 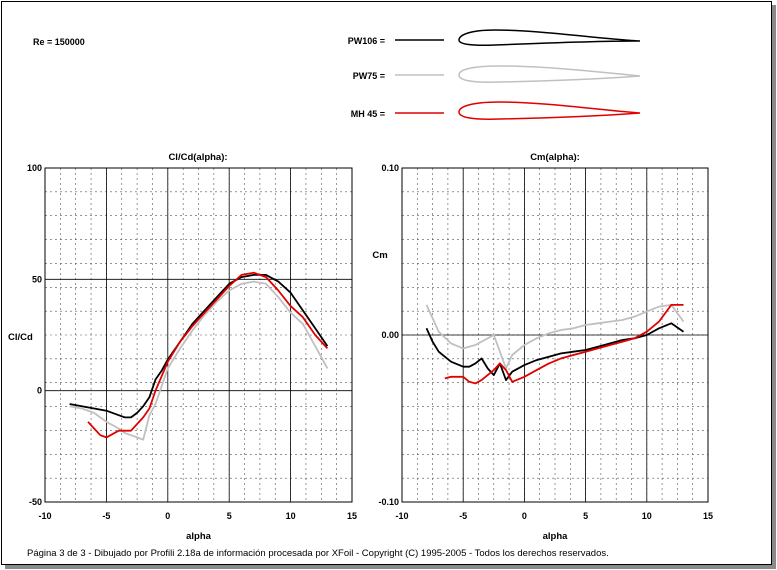 What do you see at coordinates (35, 502) in the screenshot?
I see `y-tick-label: -50` at bounding box center [35, 502].